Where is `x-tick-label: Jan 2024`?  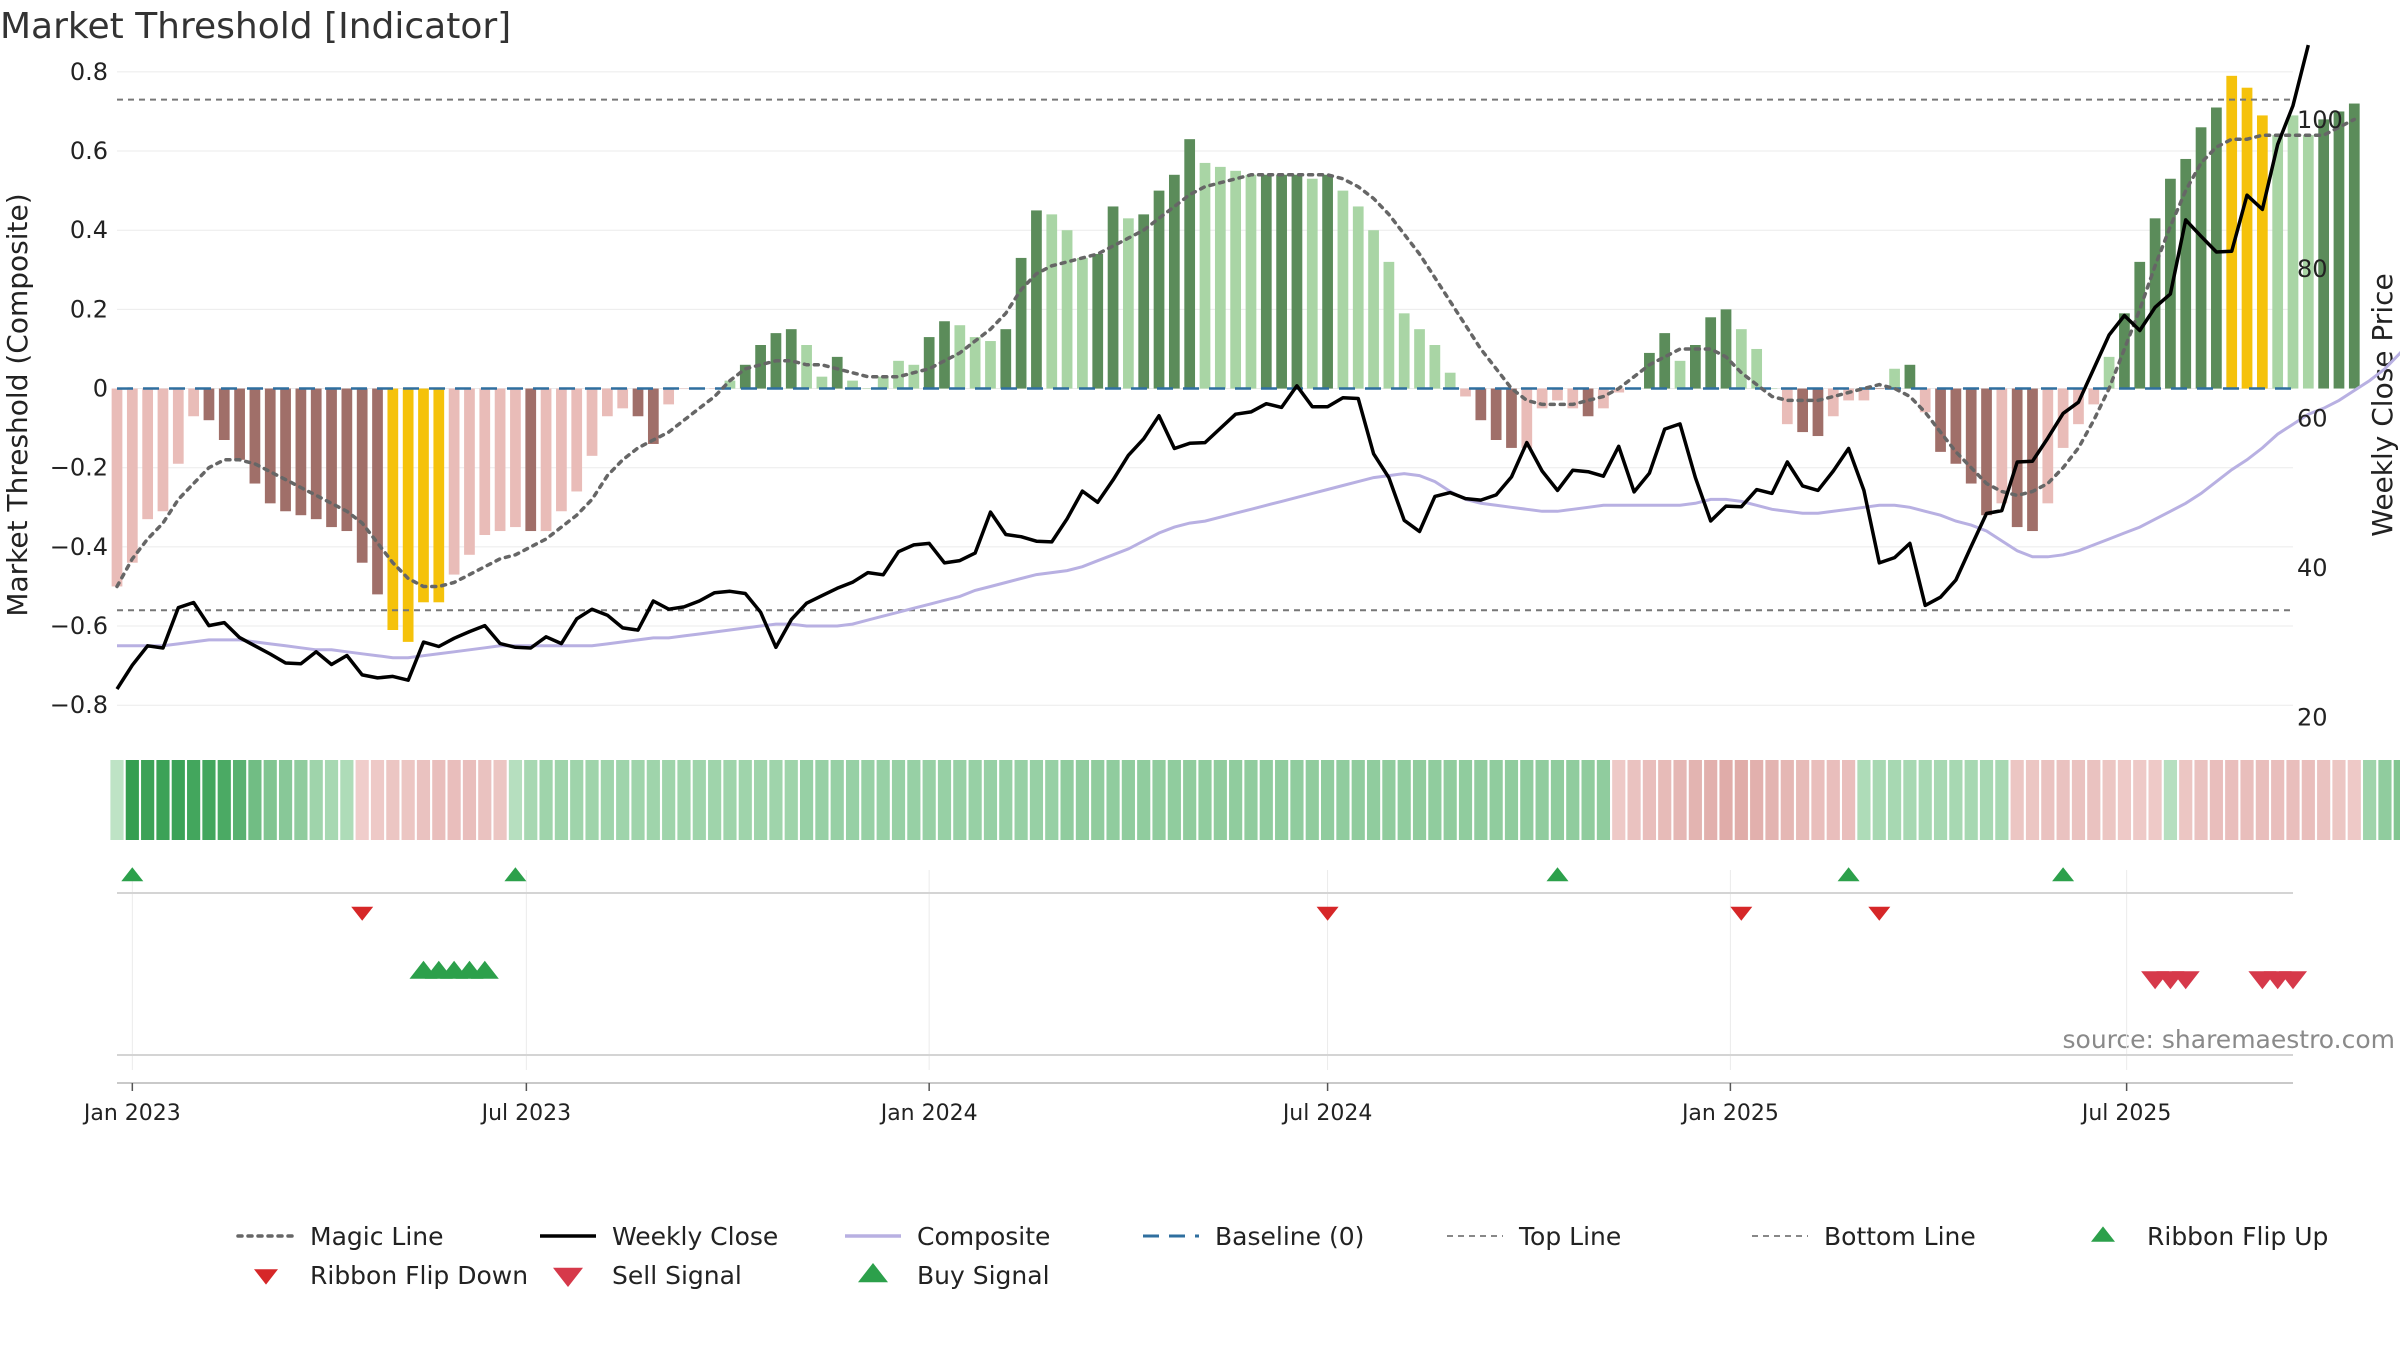
x-tick-label: Jan 2024 is located at coordinates (928, 1113).